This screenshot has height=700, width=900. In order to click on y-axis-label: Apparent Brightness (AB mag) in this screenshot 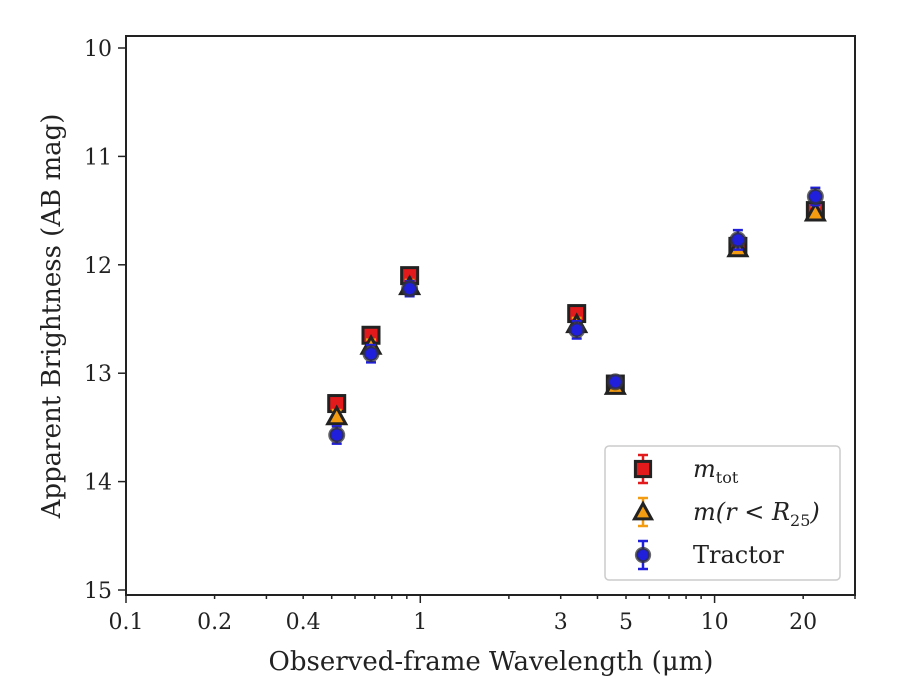, I will do `click(52, 317)`.